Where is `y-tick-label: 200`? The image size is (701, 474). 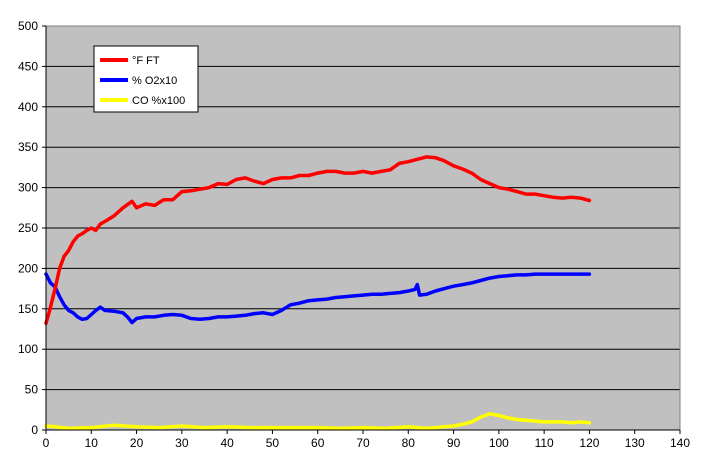 y-tick-label: 200 is located at coordinates (28, 268).